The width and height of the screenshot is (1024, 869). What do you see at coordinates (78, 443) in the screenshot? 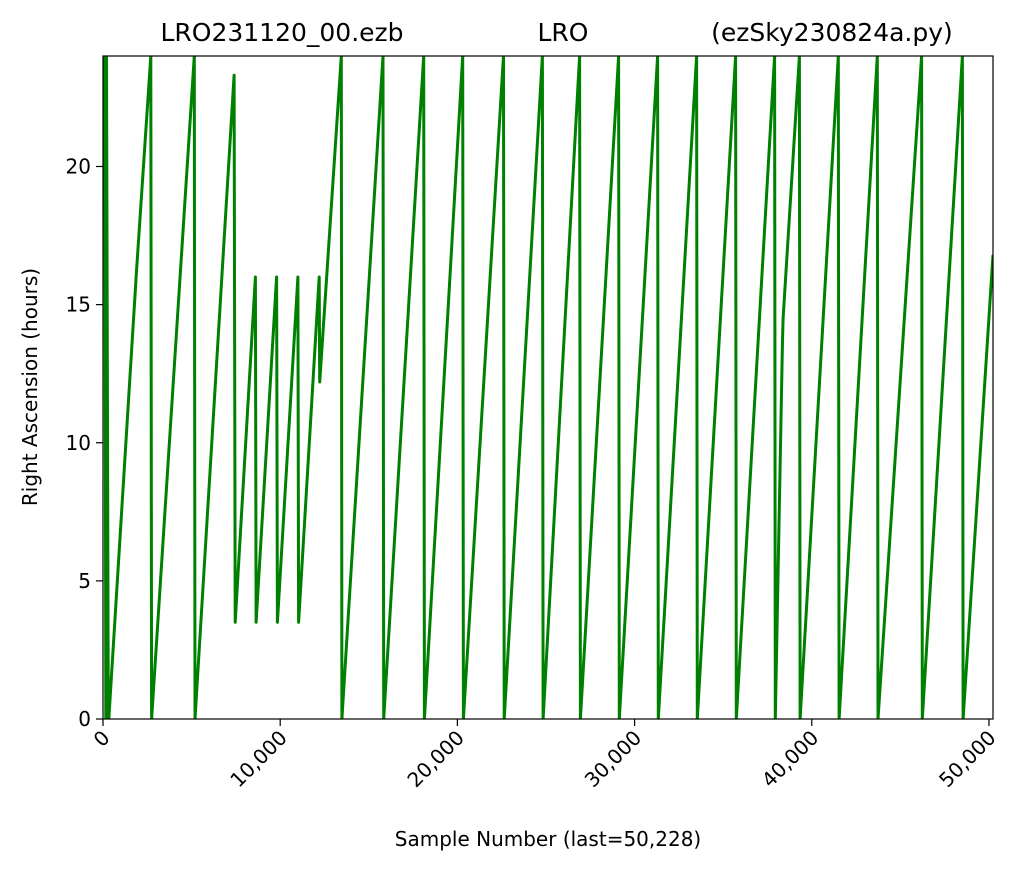
I see `y-tick-label: 10` at bounding box center [78, 443].